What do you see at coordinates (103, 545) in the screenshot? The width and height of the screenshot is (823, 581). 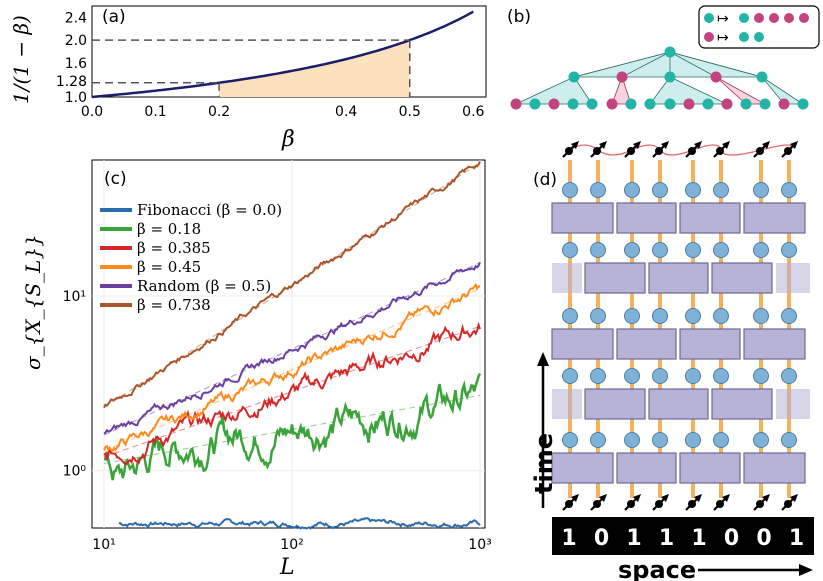 I see `x-tick-label: 10¹` at bounding box center [103, 545].